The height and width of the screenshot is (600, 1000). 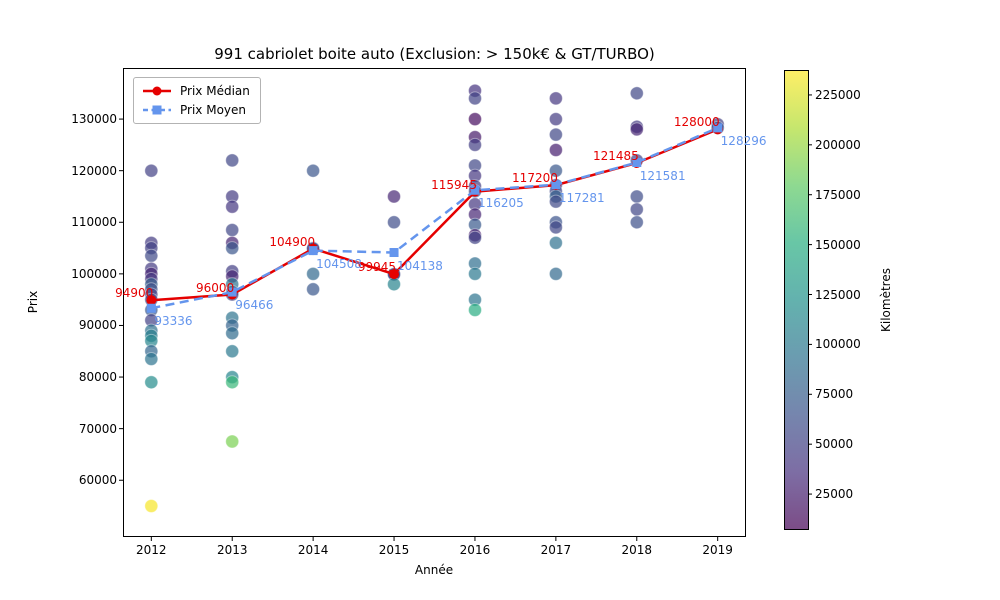 I want to click on y-tick-label: 70000, so click(x=97, y=428).